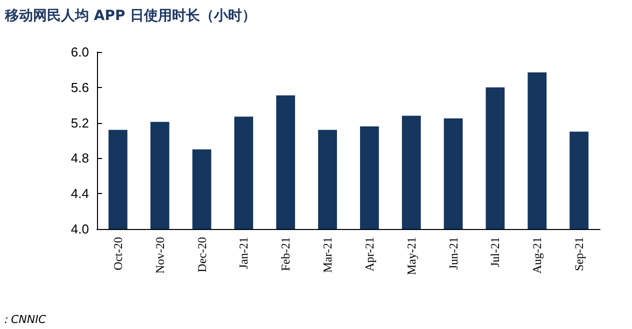 The width and height of the screenshot is (632, 329). Describe the element at coordinates (23, 319) in the screenshot. I see `text: ：CNNIC` at that location.